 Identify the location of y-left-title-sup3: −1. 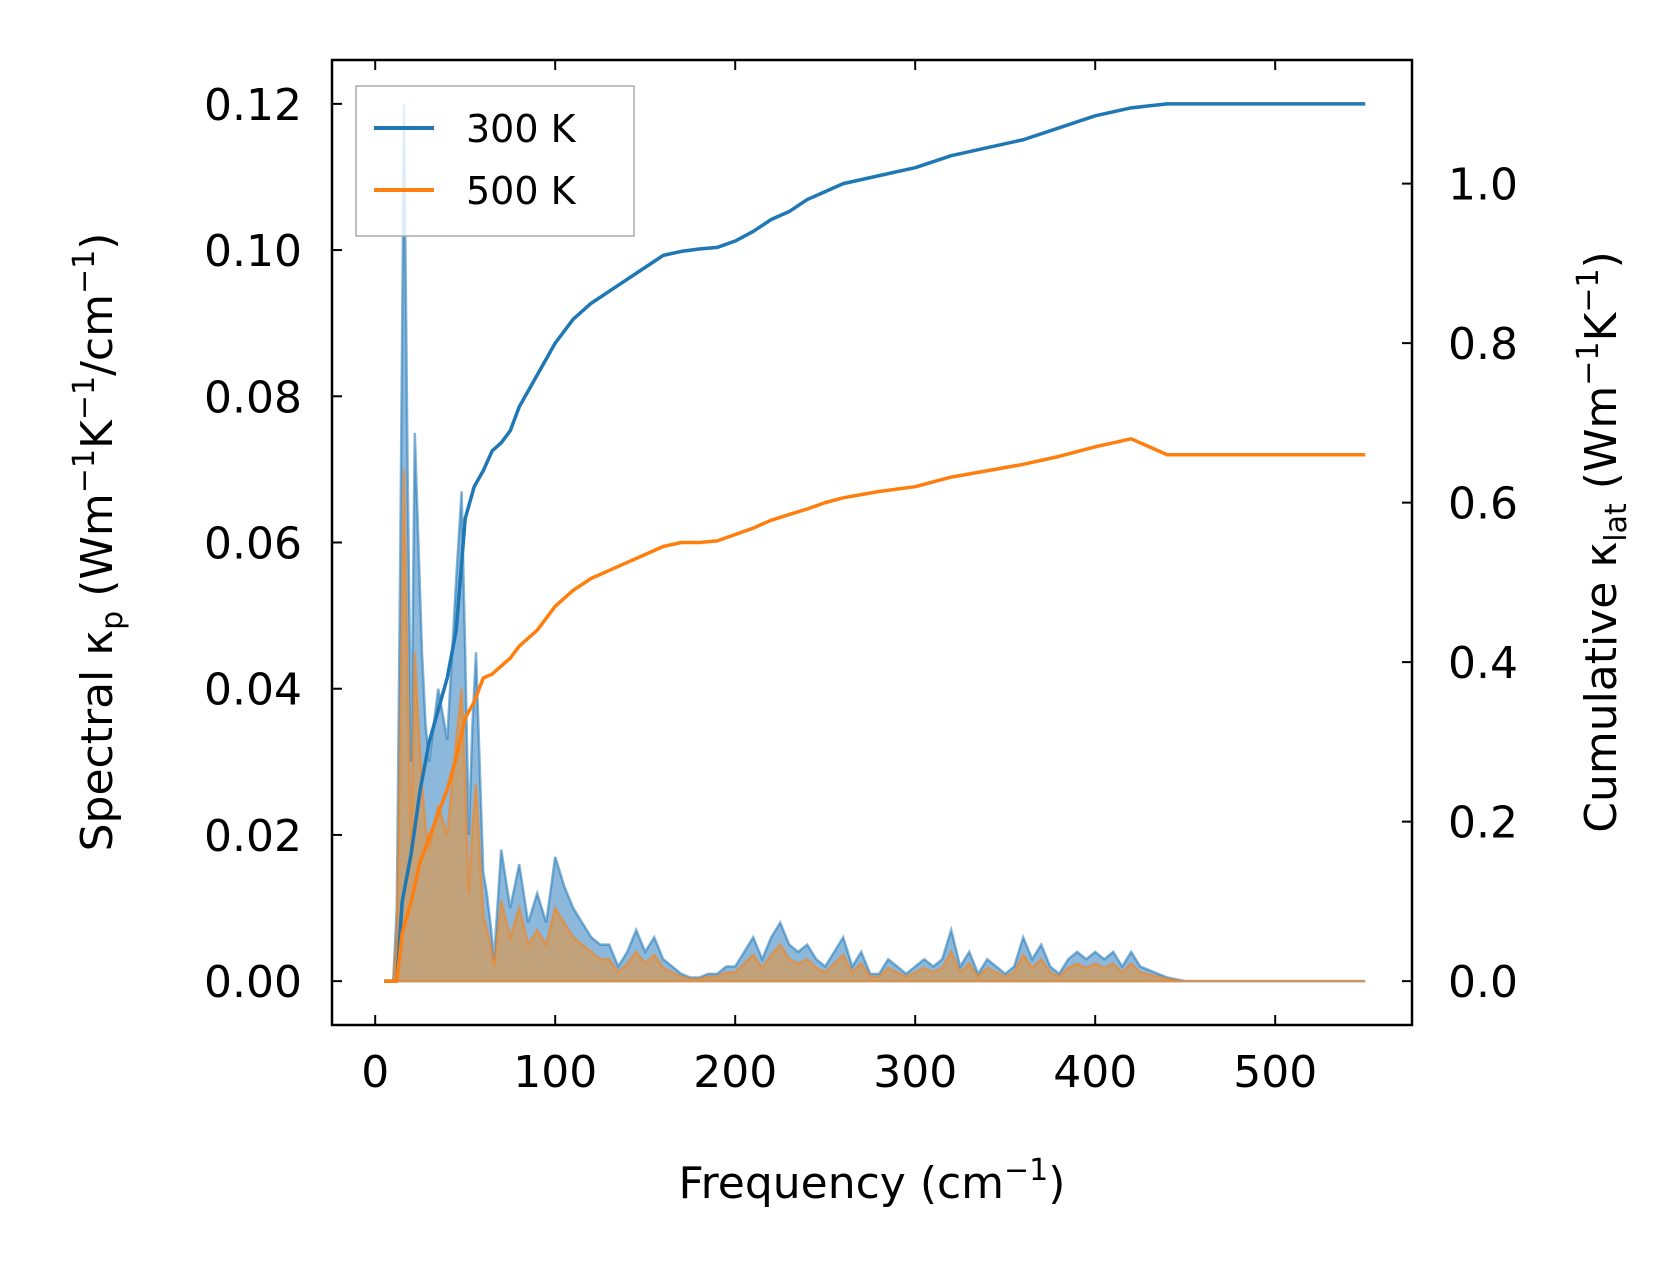
(84, 272).